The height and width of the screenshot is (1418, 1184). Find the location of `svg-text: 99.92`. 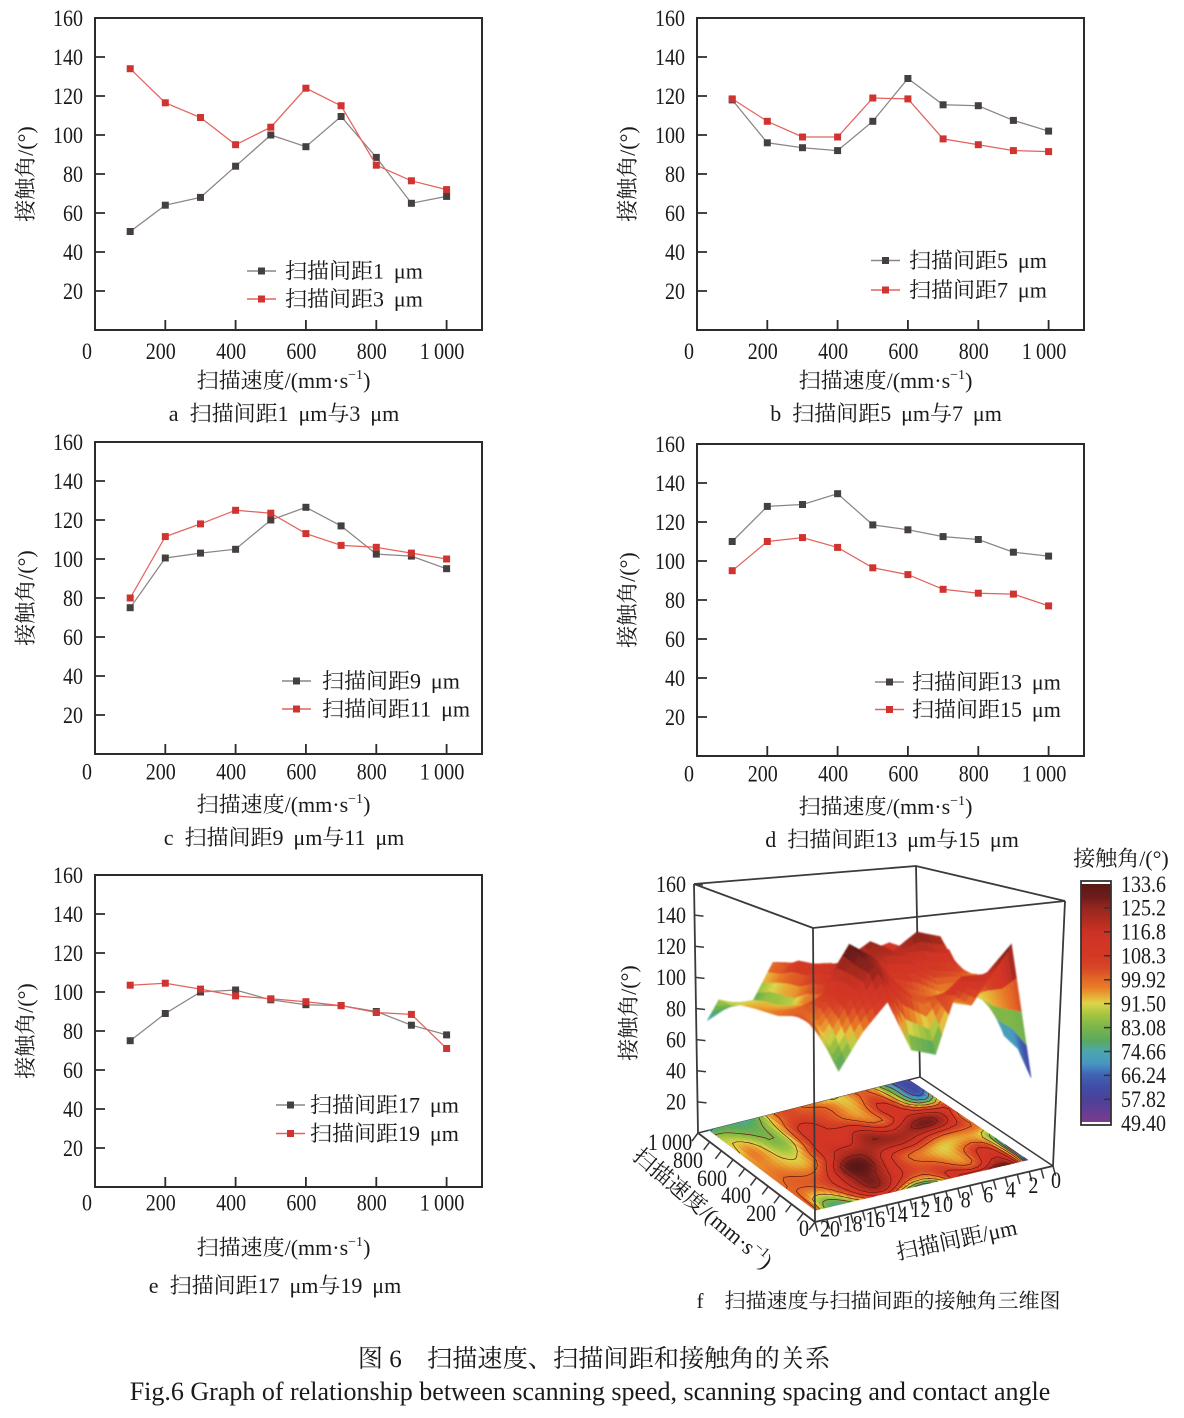

svg-text: 99.92 is located at coordinates (1143, 980).